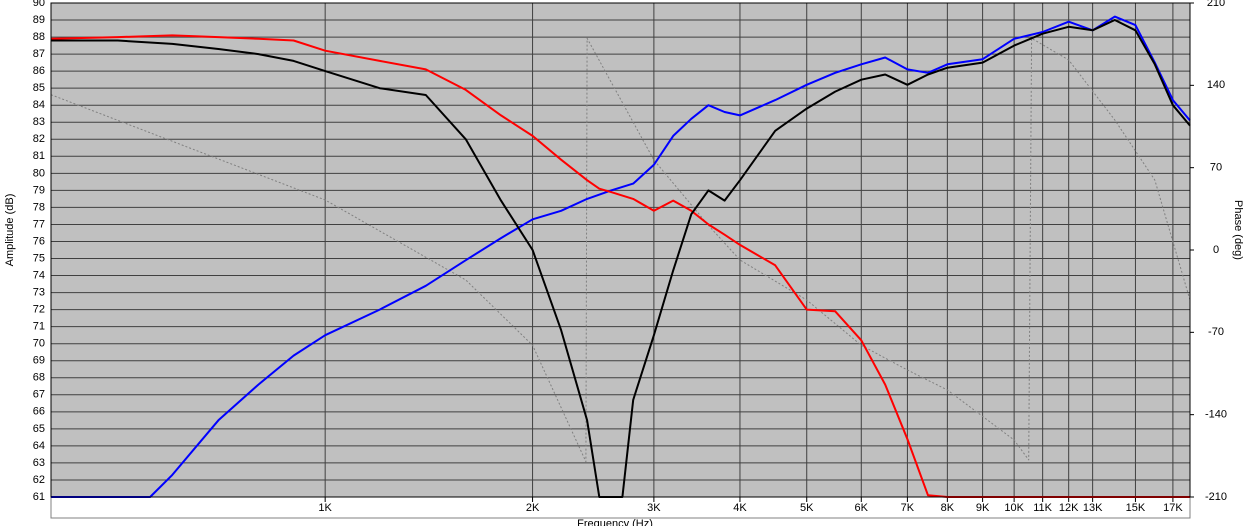 The height and width of the screenshot is (526, 1243). I want to click on y-tick-label: 80, so click(39, 173).